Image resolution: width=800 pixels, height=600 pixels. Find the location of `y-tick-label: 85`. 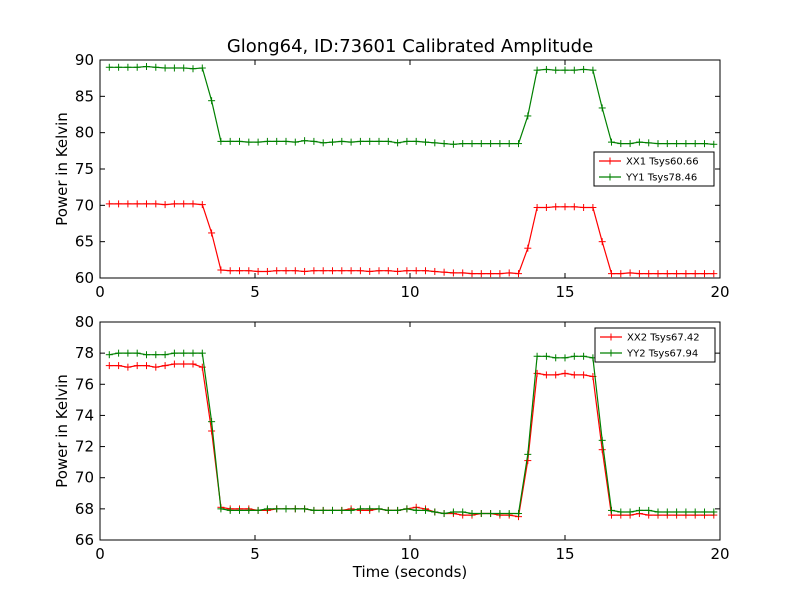

y-tick-label: 85 is located at coordinates (84, 96).